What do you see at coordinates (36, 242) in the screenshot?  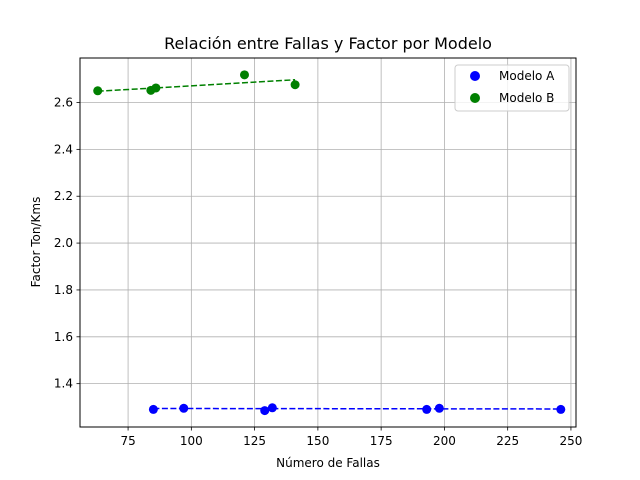 I see `y-axis-label: Factor Ton/Kms` at bounding box center [36, 242].